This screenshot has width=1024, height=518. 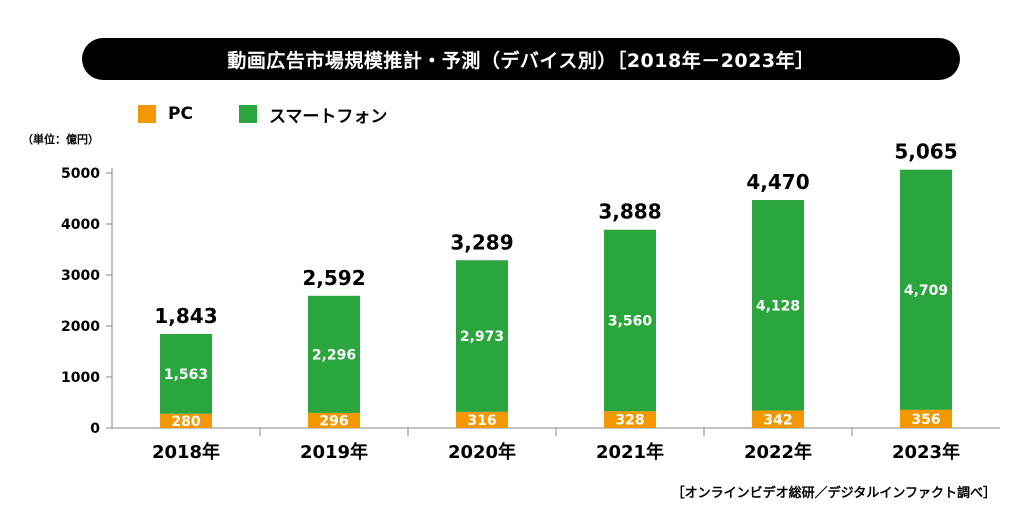 What do you see at coordinates (629, 212) in the screenshot?
I see `data-label-total: 3,888` at bounding box center [629, 212].